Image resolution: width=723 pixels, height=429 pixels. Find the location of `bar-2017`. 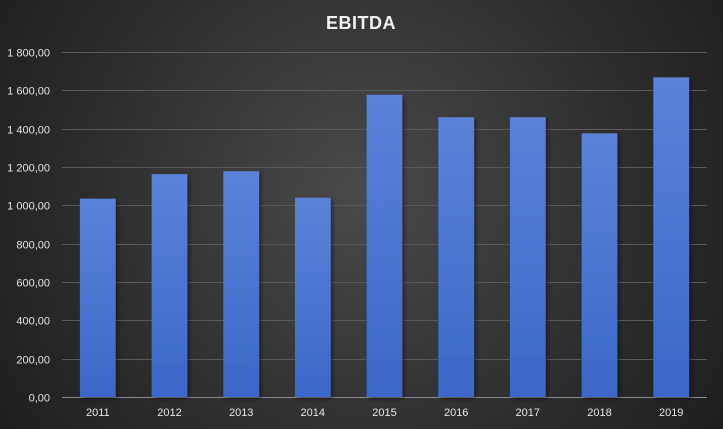

bar-2017 is located at coordinates (527, 257).